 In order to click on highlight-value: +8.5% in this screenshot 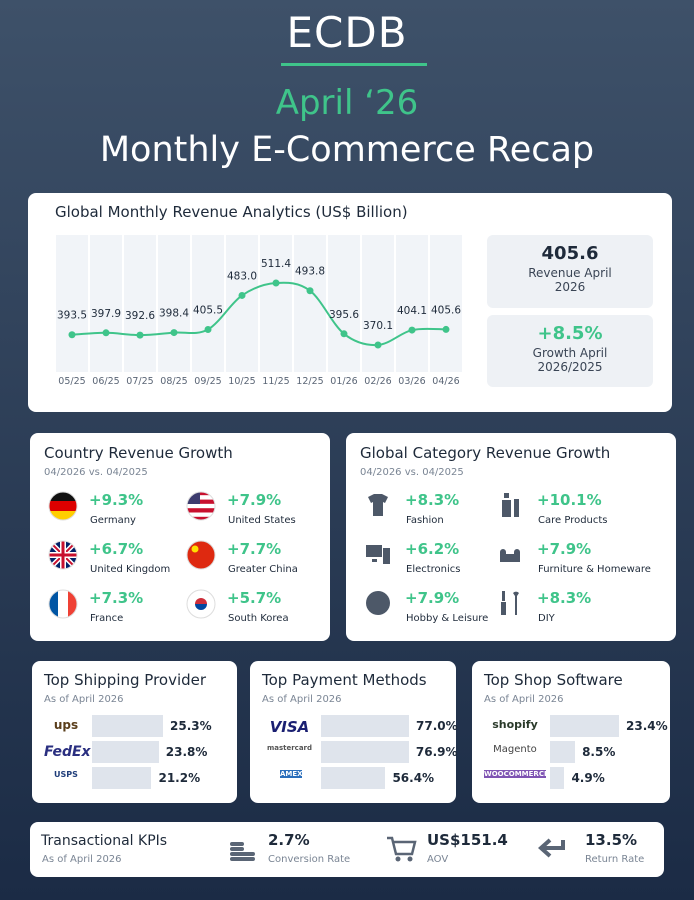, I will do `click(570, 333)`.